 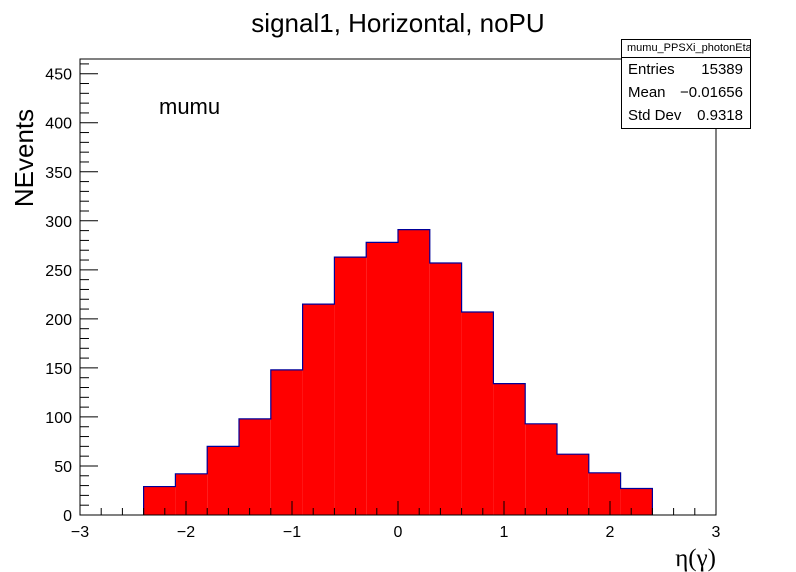 I want to click on chart-title: signal1, Horizontal, noPU, so click(x=397, y=23).